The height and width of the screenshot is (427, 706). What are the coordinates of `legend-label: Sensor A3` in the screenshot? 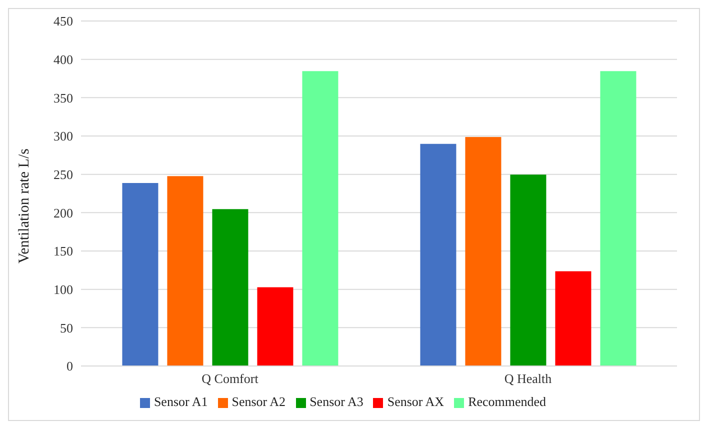 It's located at (337, 401).